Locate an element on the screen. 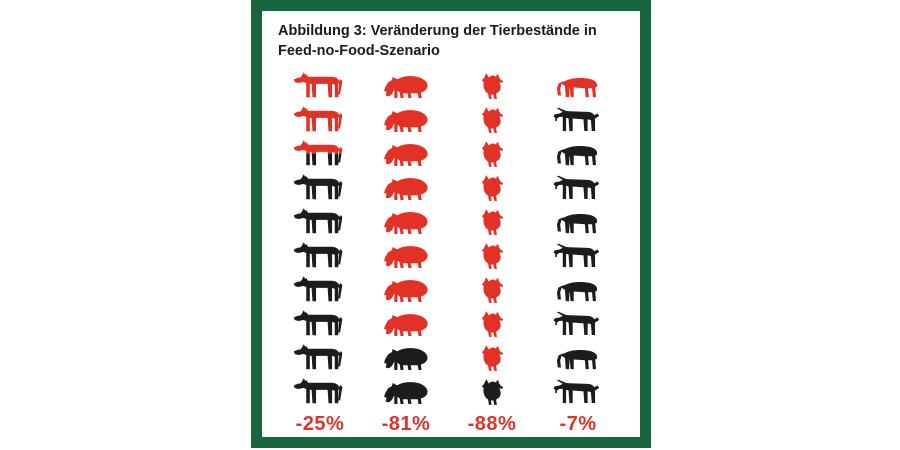  change-label: -25% is located at coordinates (320, 424).